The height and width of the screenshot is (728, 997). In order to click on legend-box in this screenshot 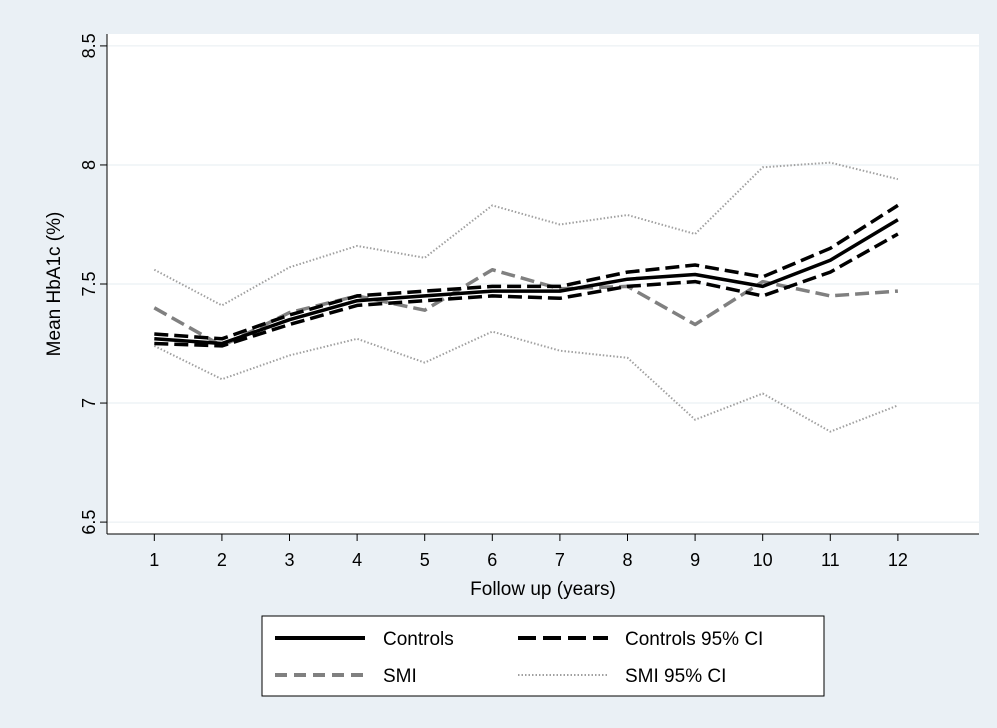, I will do `click(543, 656)`.